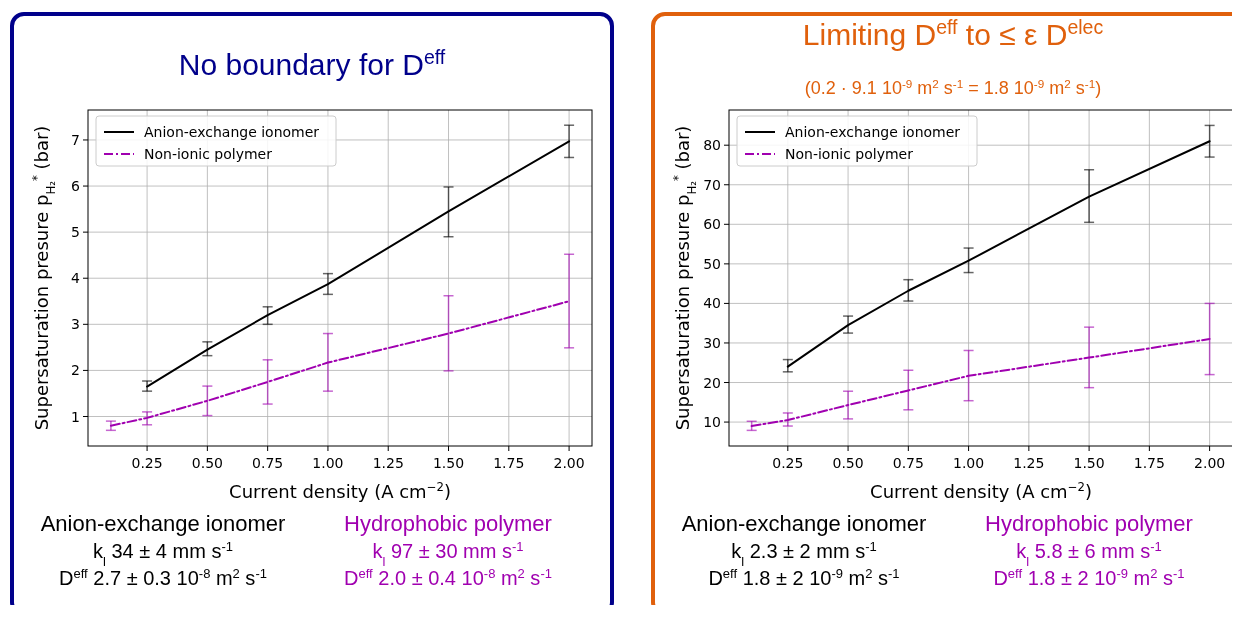 The image size is (1248, 621). Describe the element at coordinates (75, 139) in the screenshot. I see `y-tick-label: 7` at that location.